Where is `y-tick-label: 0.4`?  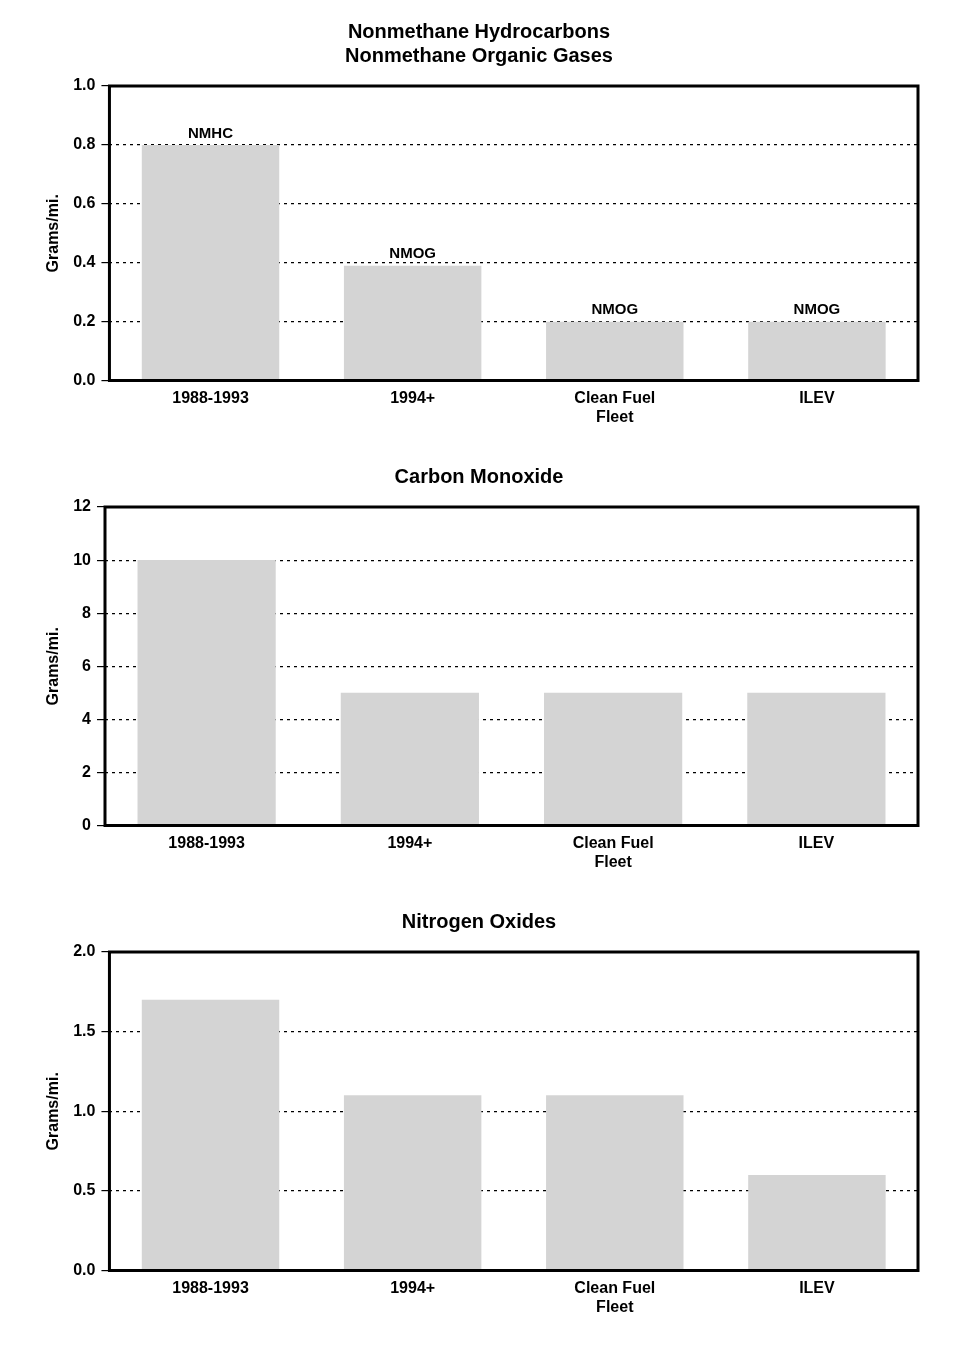 y-tick-label: 0.4 is located at coordinates (84, 262).